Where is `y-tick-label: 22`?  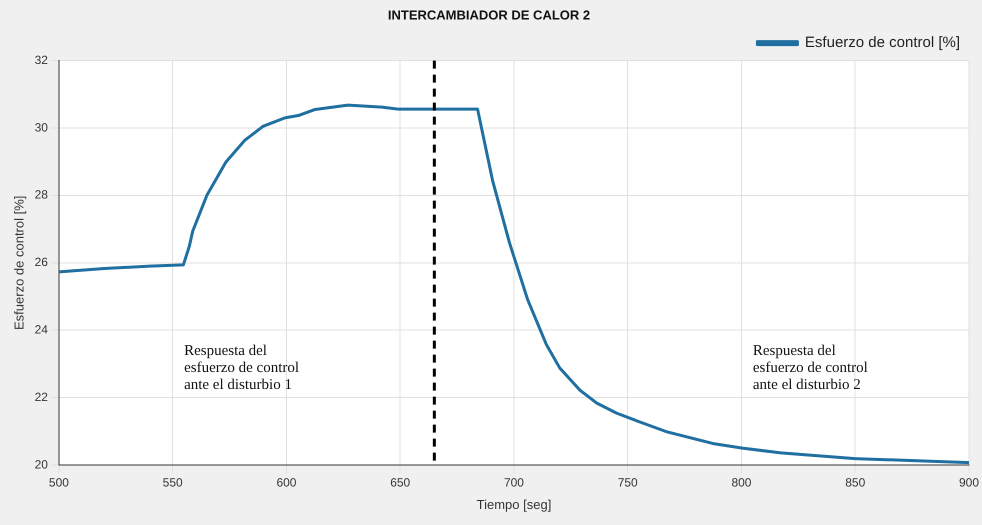 y-tick-label: 22 is located at coordinates (41, 397).